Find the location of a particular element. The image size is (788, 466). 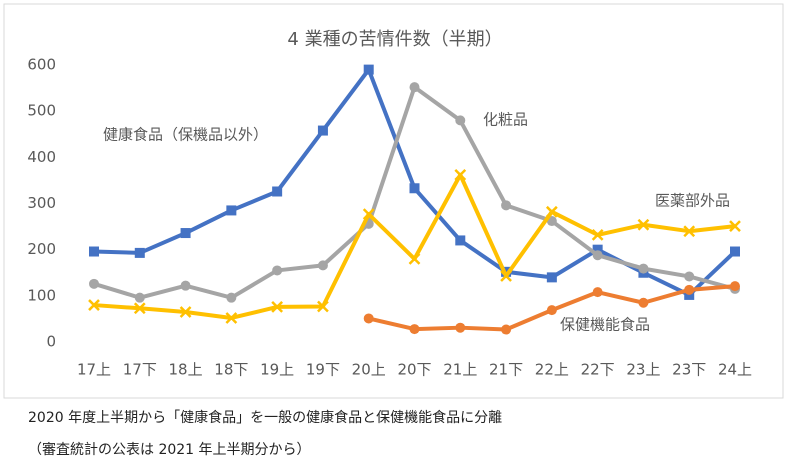

x-tick-label: 21上 is located at coordinates (460, 370).